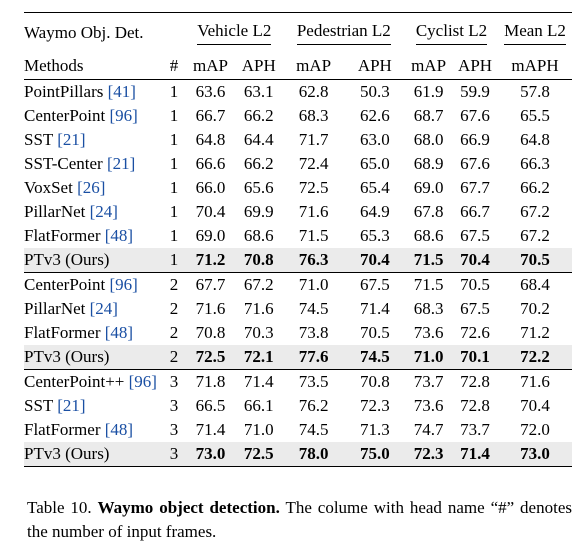 Image resolution: width=578 pixels, height=551 pixels. I want to click on table-row-ours: PTv3 (Ours) 3 73.0 72.5 78.0 75.0 72.3 71.4 73.0, so click(298, 454).